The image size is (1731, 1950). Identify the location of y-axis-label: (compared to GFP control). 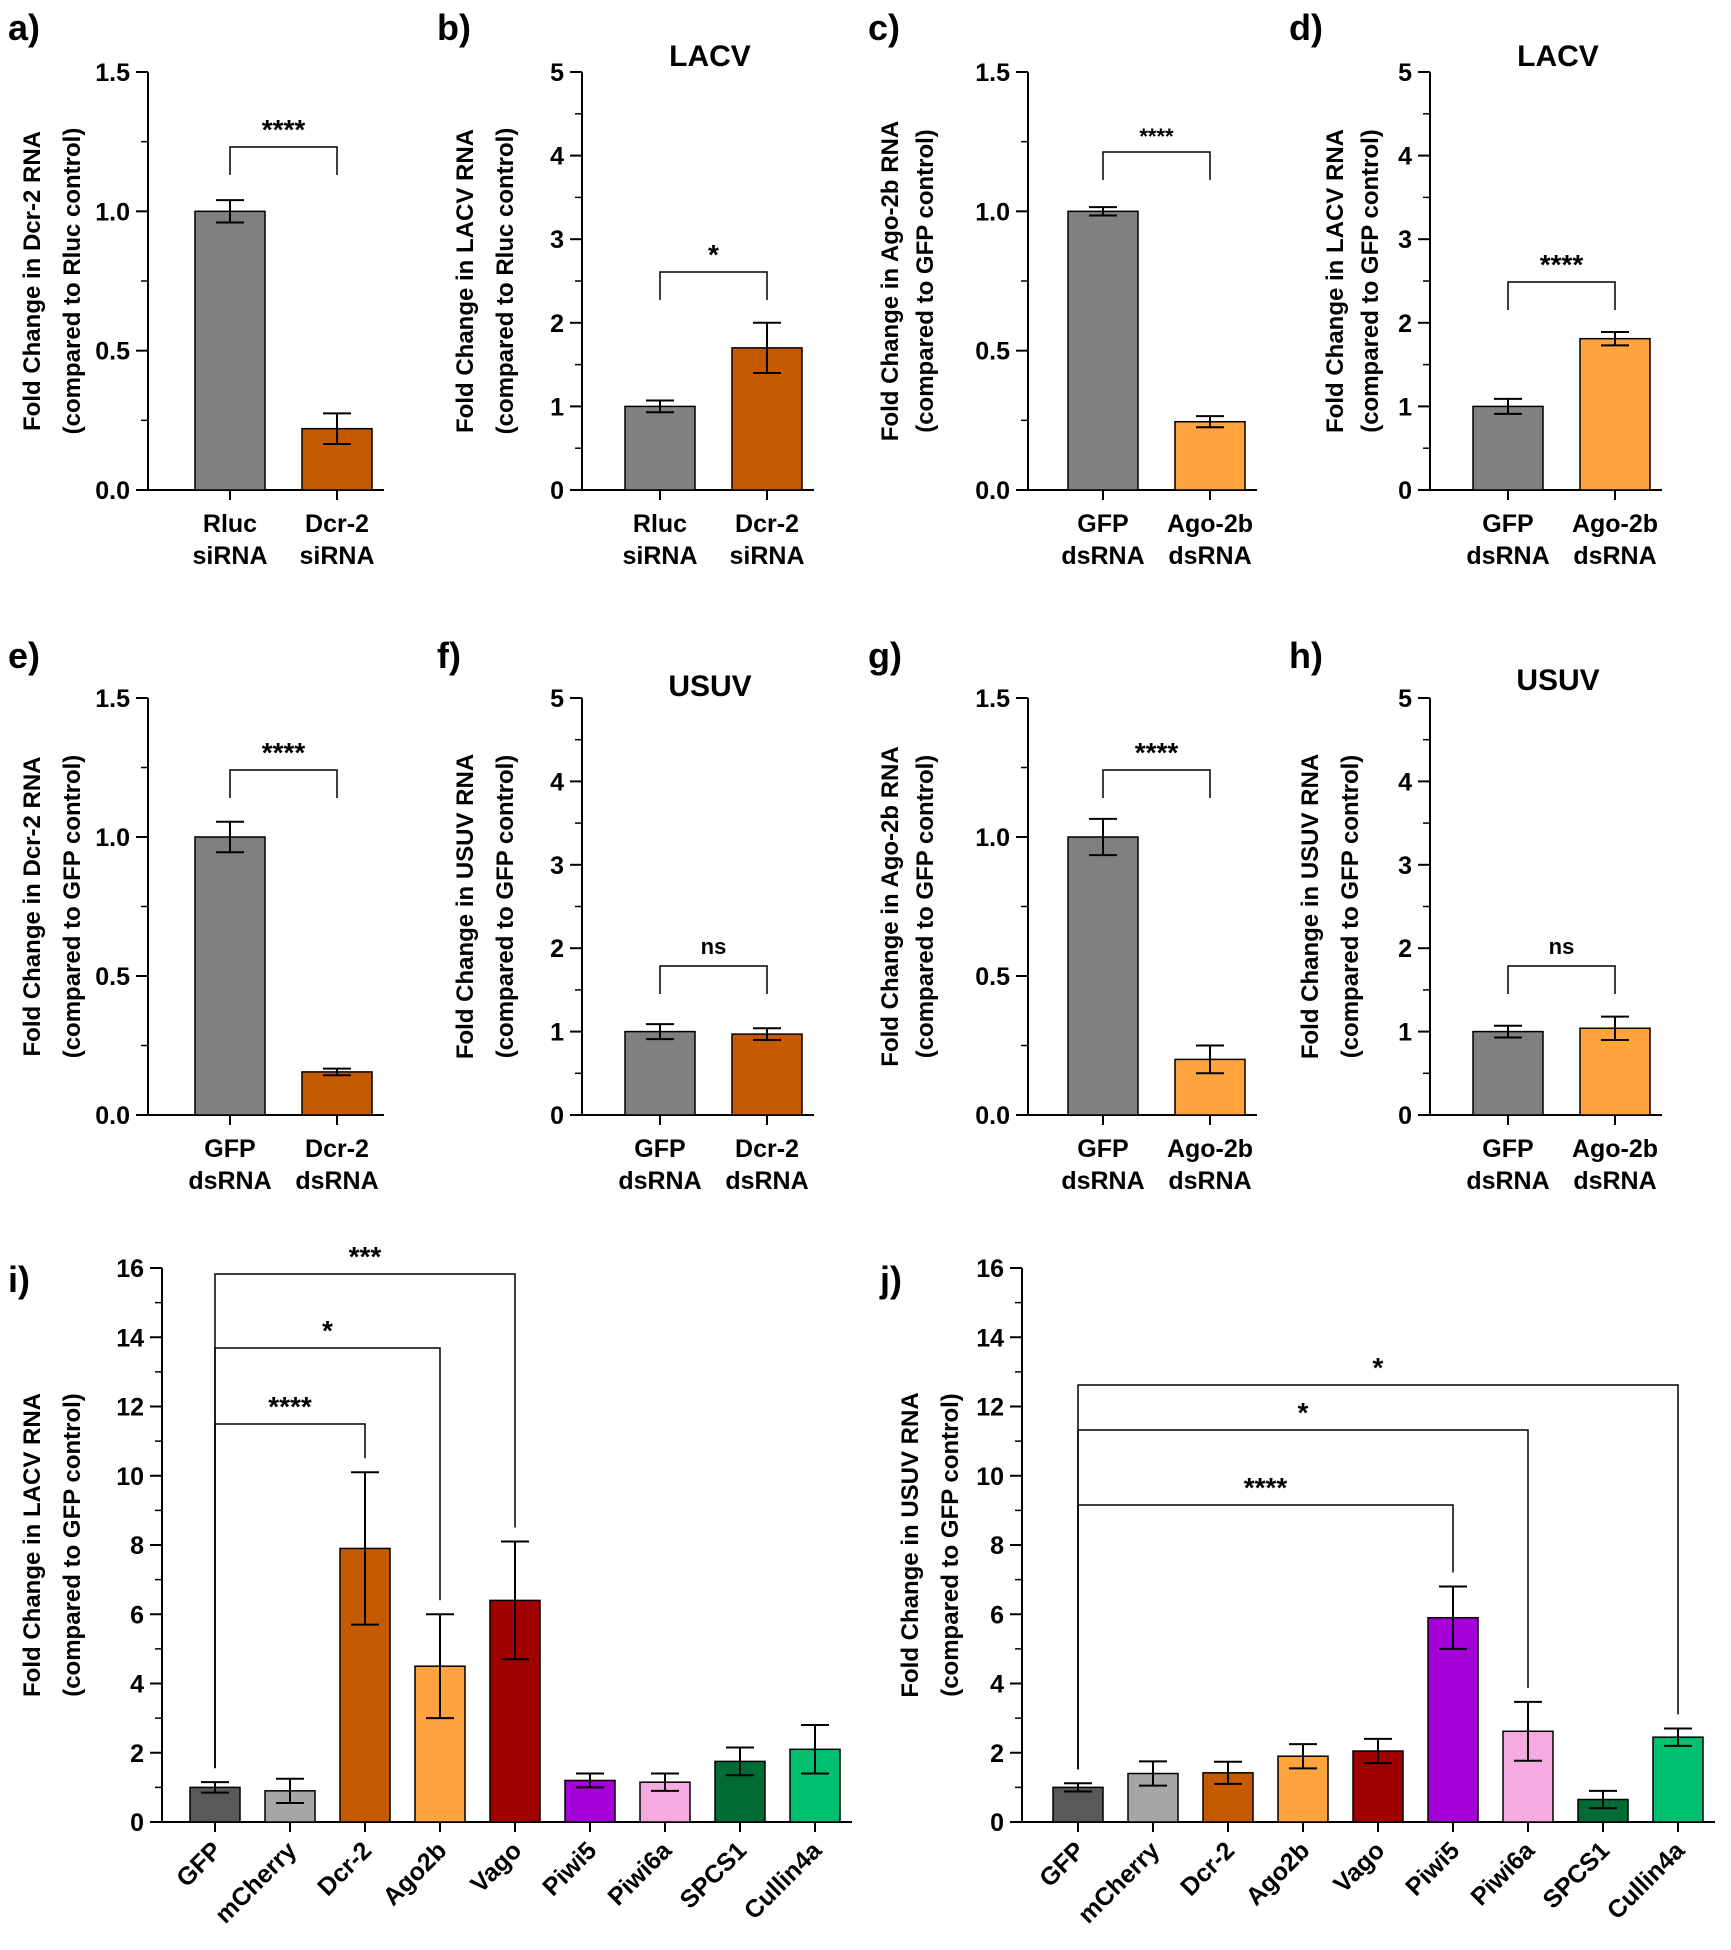
(72, 907).